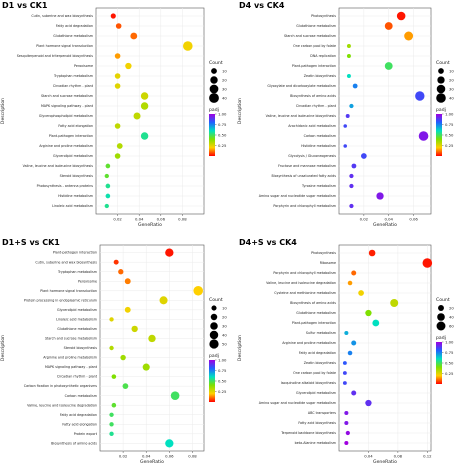  Describe the element at coordinates (169, 456) in the screenshot. I see `x-tick-label: 0.06` at that location.